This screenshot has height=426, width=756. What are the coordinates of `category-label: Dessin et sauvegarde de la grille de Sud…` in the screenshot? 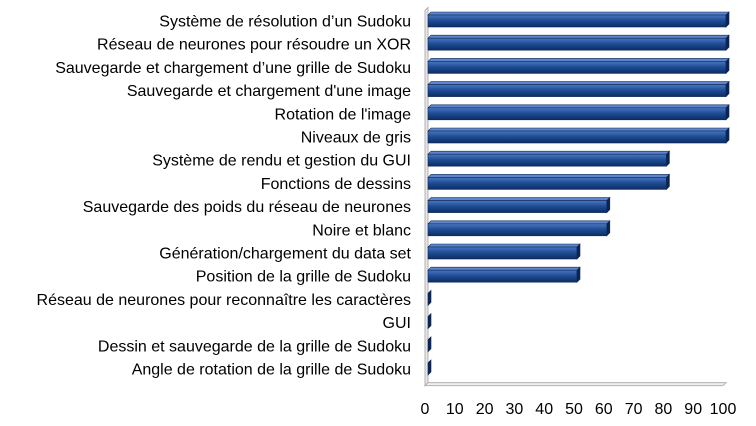 It's located at (254, 346).